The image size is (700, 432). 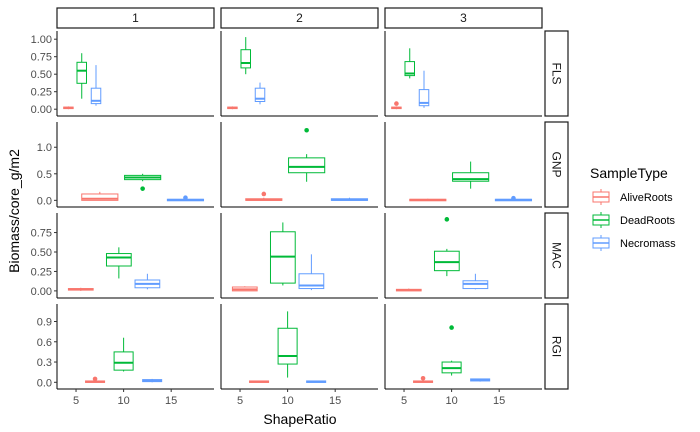 I want to click on box-fls-2-deadroots, so click(x=245, y=56).